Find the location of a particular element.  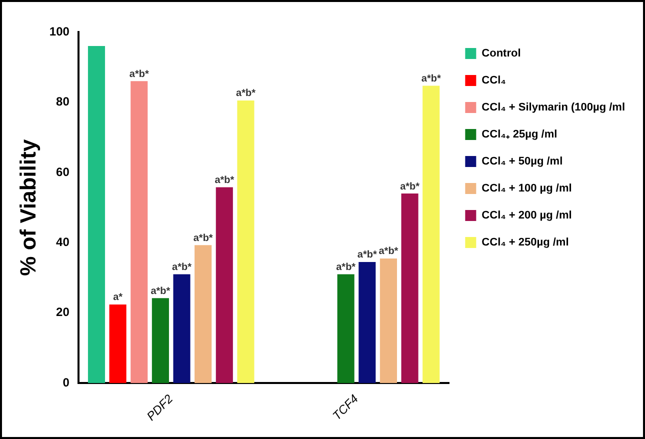

y-tick-label: 100 is located at coordinates (59, 31).